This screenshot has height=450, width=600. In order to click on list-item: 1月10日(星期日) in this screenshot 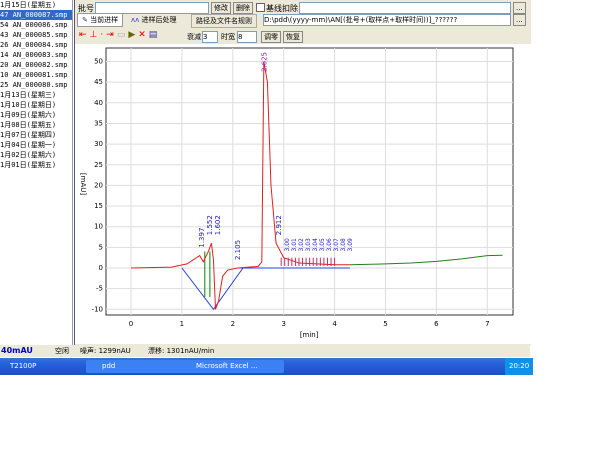, I will do `click(28, 105)`.